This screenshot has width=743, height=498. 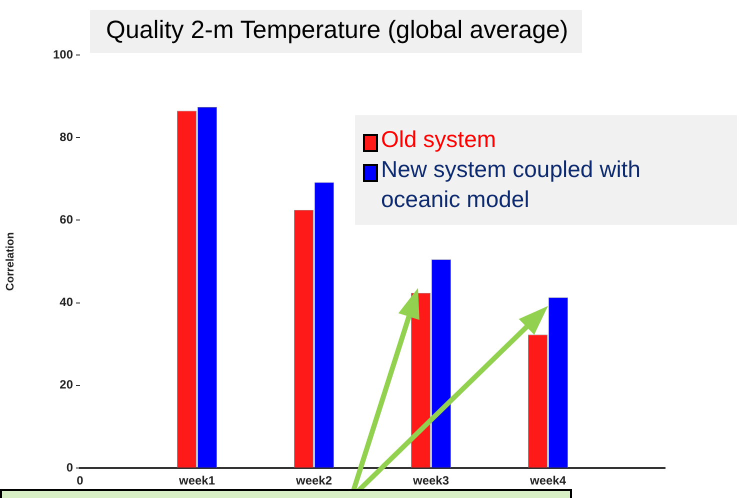 I want to click on legend-label: New system coupled with oceanic model, so click(x=511, y=184).